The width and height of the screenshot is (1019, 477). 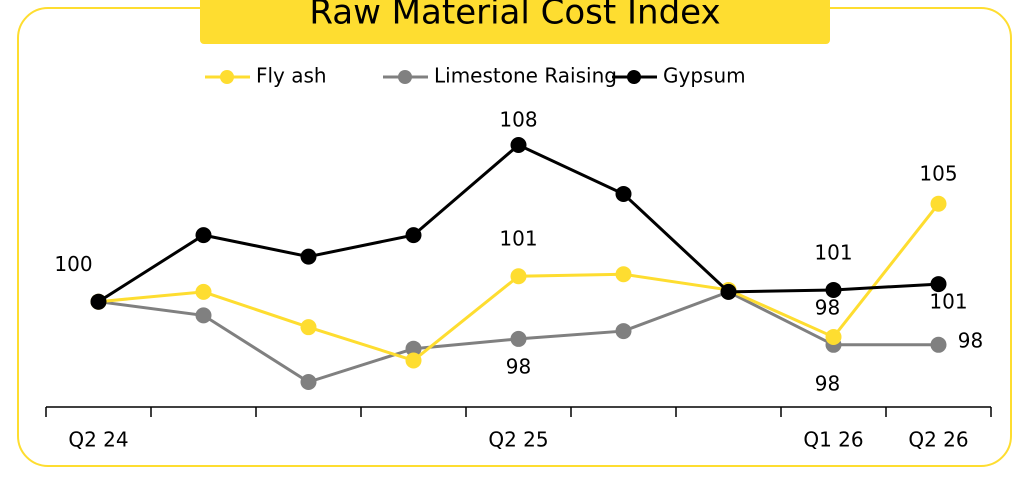 What do you see at coordinates (938, 173) in the screenshot?
I see `data-label: 105` at bounding box center [938, 173].